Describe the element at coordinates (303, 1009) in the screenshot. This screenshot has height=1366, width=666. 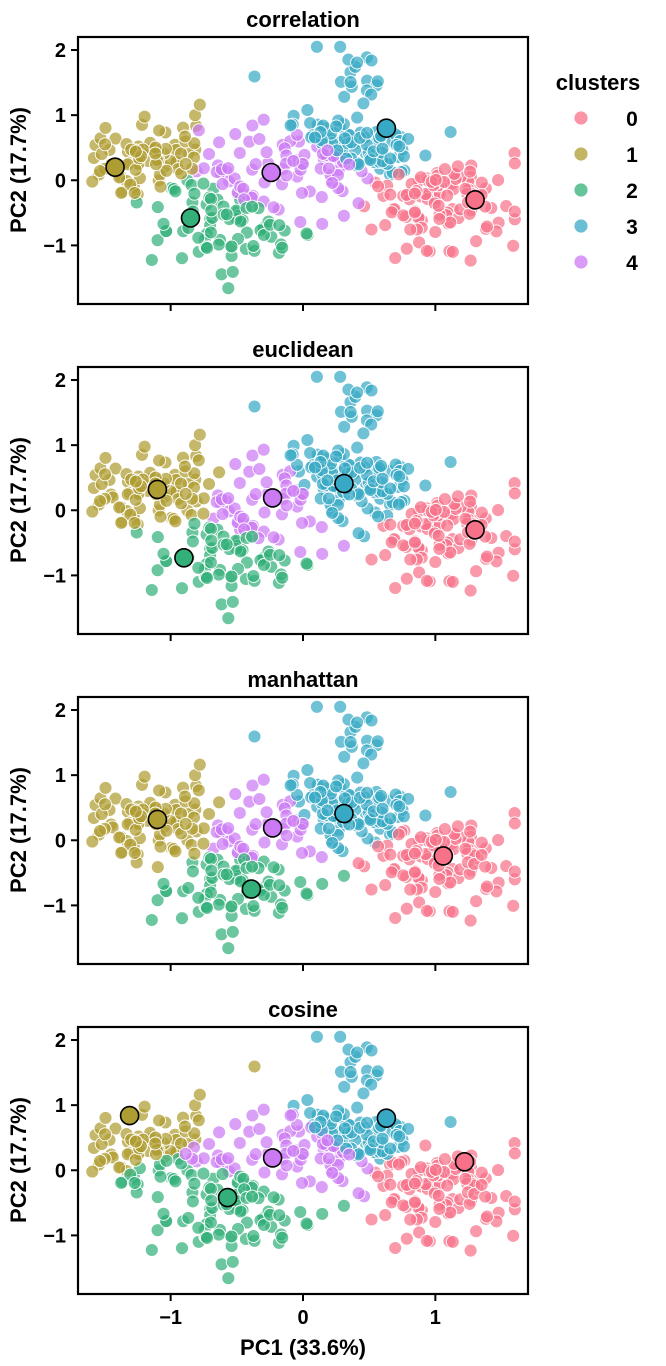
I see `panel-title: cosine` at that location.